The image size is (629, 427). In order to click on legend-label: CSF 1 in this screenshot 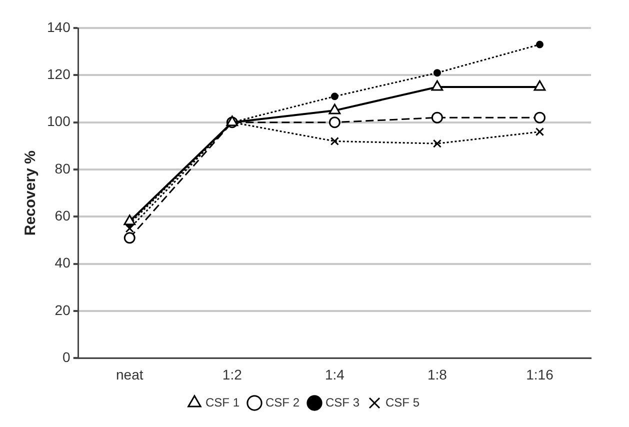, I will do `click(222, 402)`.